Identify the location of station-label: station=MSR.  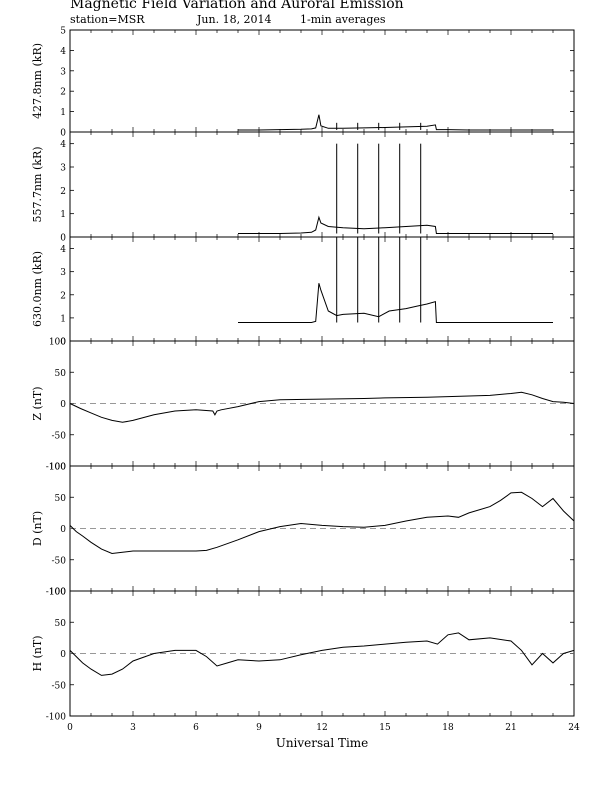
(107, 19).